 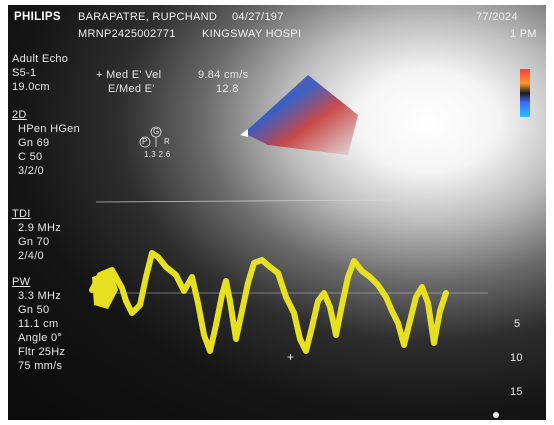 I want to click on section-pw-line: Fltr 25Hz, so click(x=42, y=352).